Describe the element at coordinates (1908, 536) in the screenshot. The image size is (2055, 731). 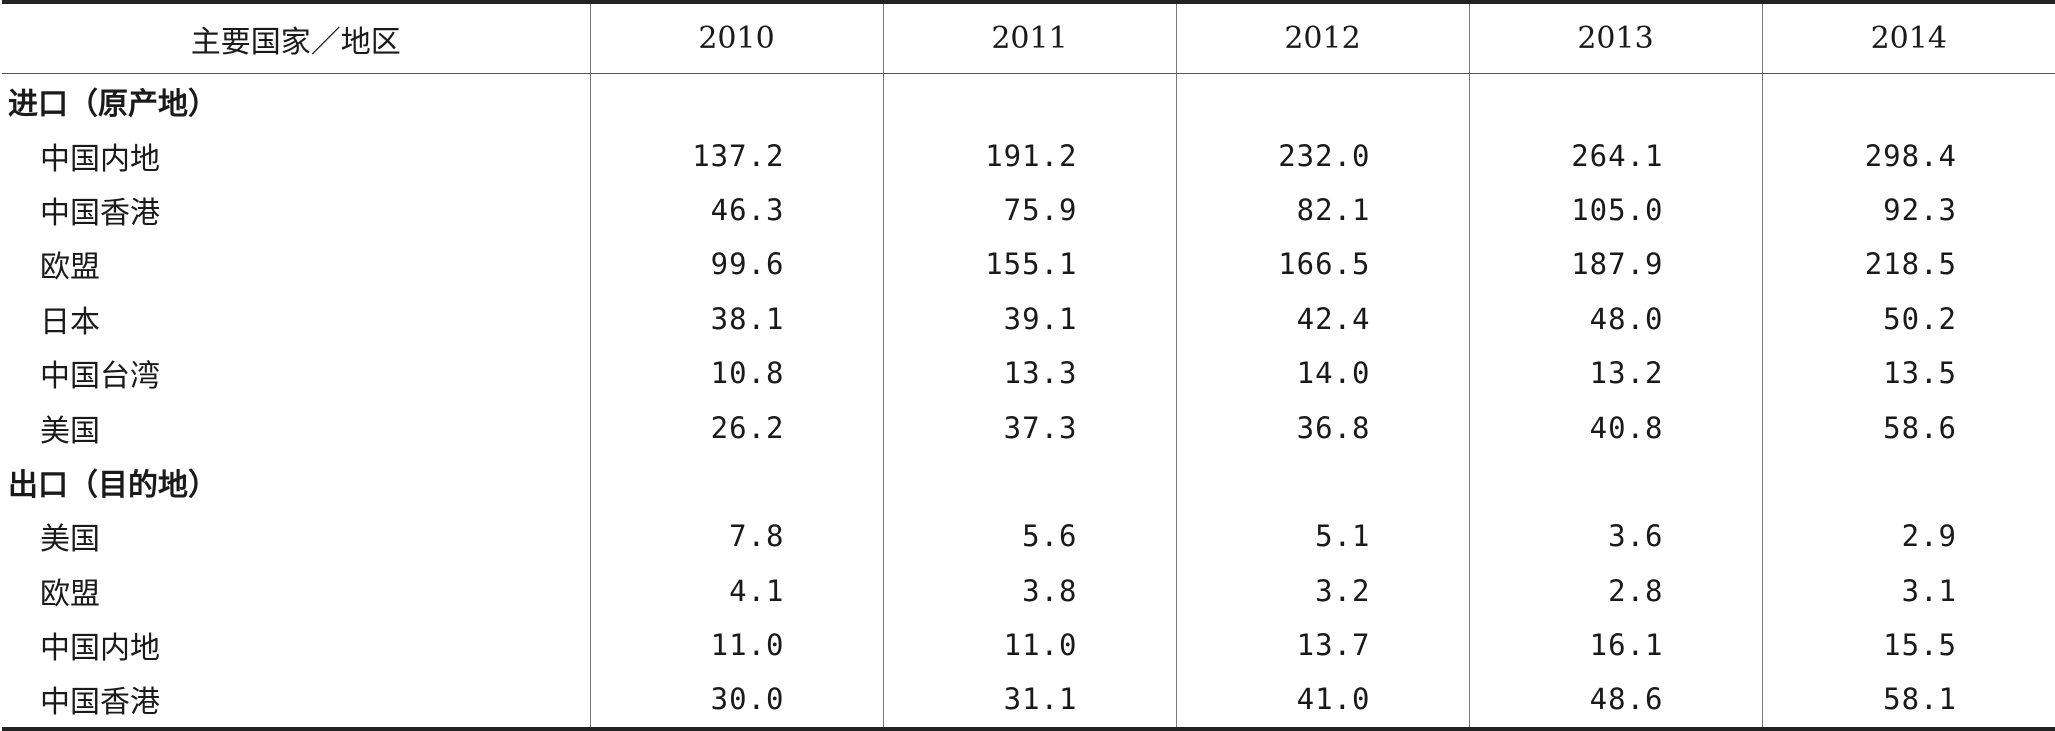
I see `value-cell: 2.9` at that location.